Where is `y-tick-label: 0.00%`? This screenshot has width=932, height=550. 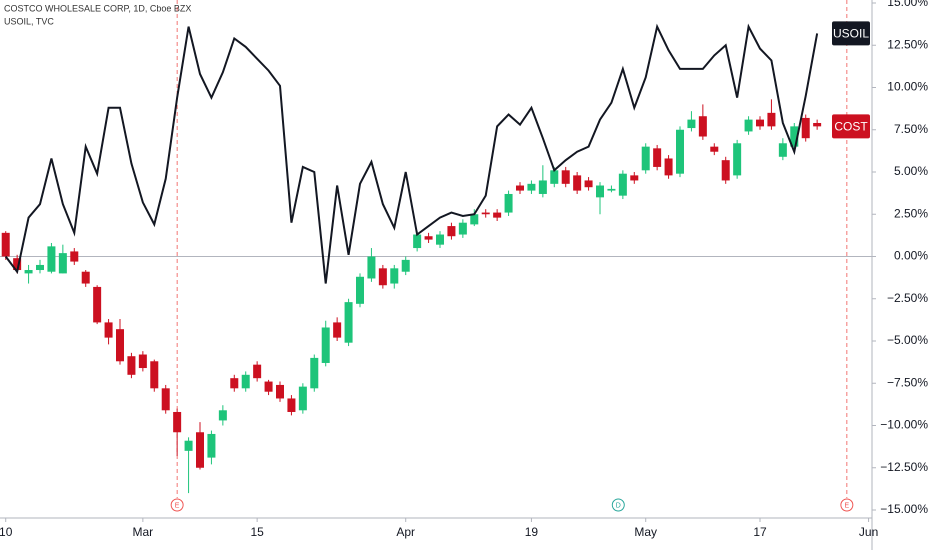
y-tick-label: 0.00% is located at coordinates (911, 256).